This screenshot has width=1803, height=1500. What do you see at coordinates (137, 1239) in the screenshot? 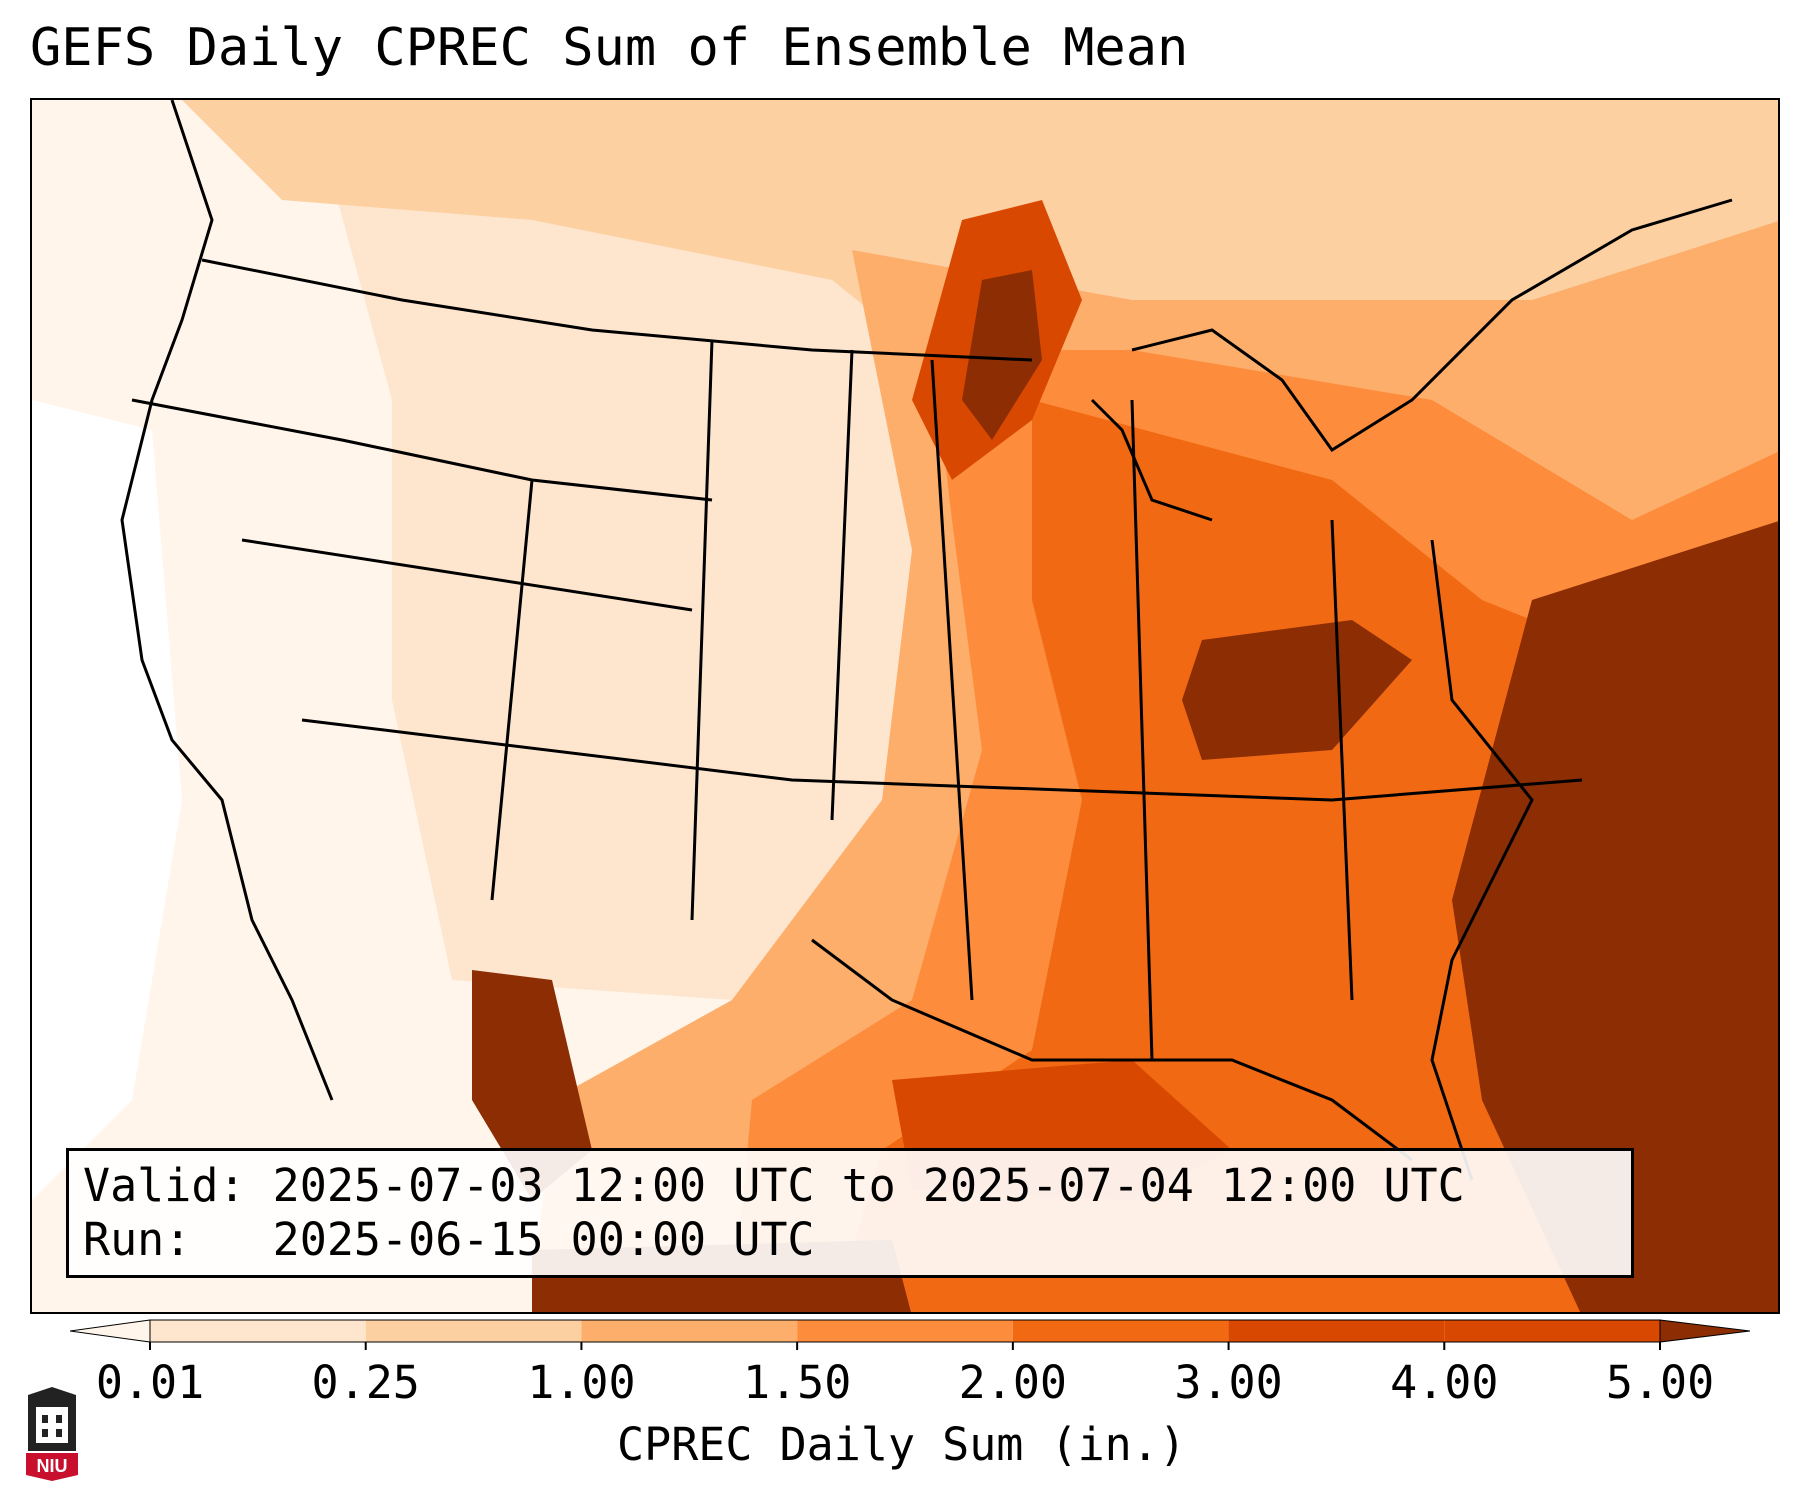
I see `run-label: Run:` at bounding box center [137, 1239].